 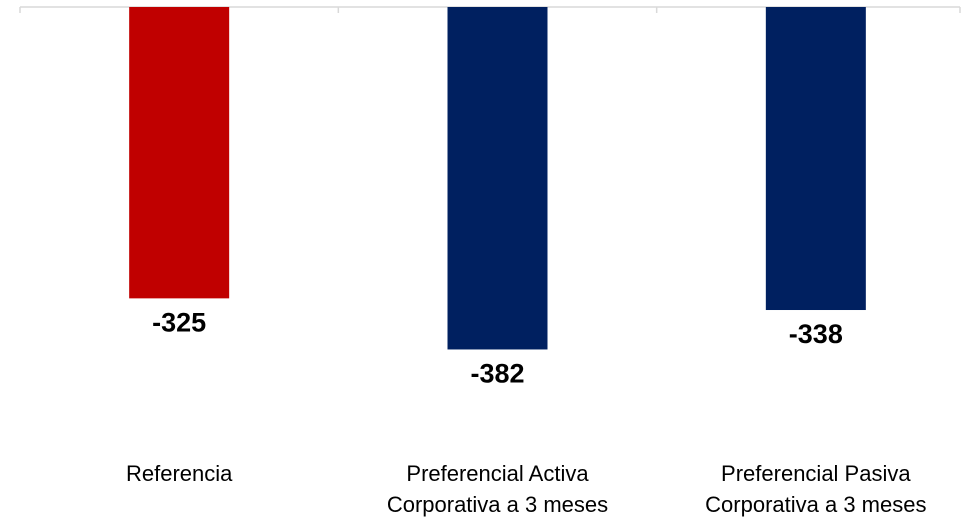 What do you see at coordinates (497, 473) in the screenshot?
I see `category-label-2-line-1: Preferencial Activa` at bounding box center [497, 473].